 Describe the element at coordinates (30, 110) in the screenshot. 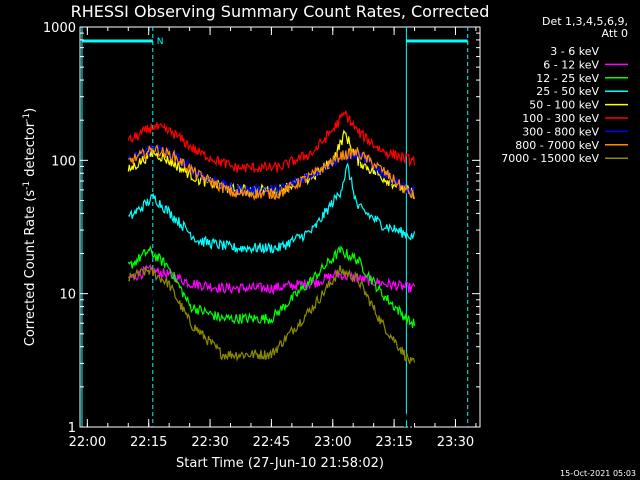

I see `y-label-post: )` at that location.